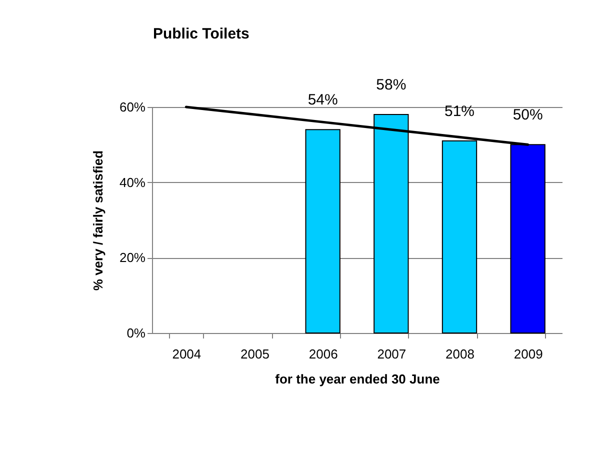  I want to click on x-tick-label: 2007, so click(391, 354).